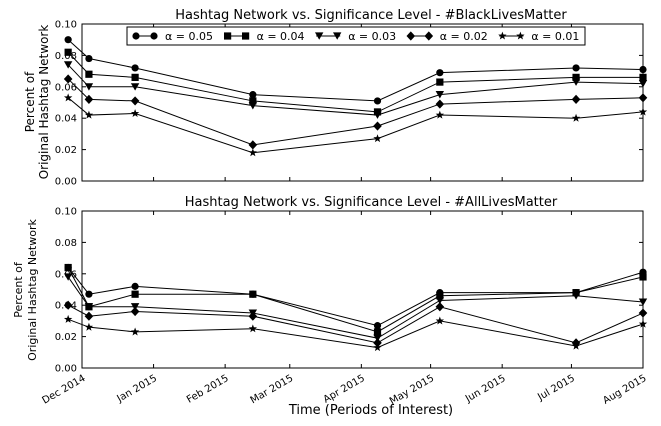  What do you see at coordinates (555, 36) in the screenshot?
I see `legend-label--0-01: α = 0.01` at bounding box center [555, 36].